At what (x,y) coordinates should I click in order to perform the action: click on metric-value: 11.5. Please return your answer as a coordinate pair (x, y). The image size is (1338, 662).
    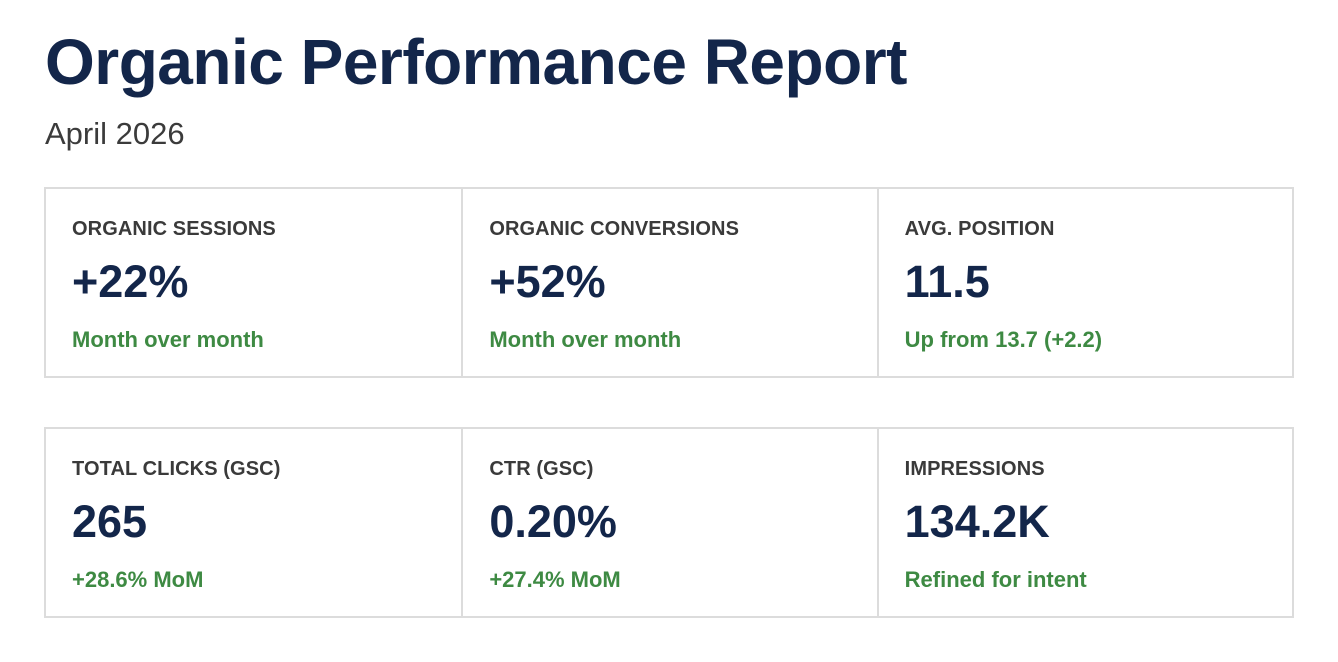
    Looking at the image, I should click on (947, 281).